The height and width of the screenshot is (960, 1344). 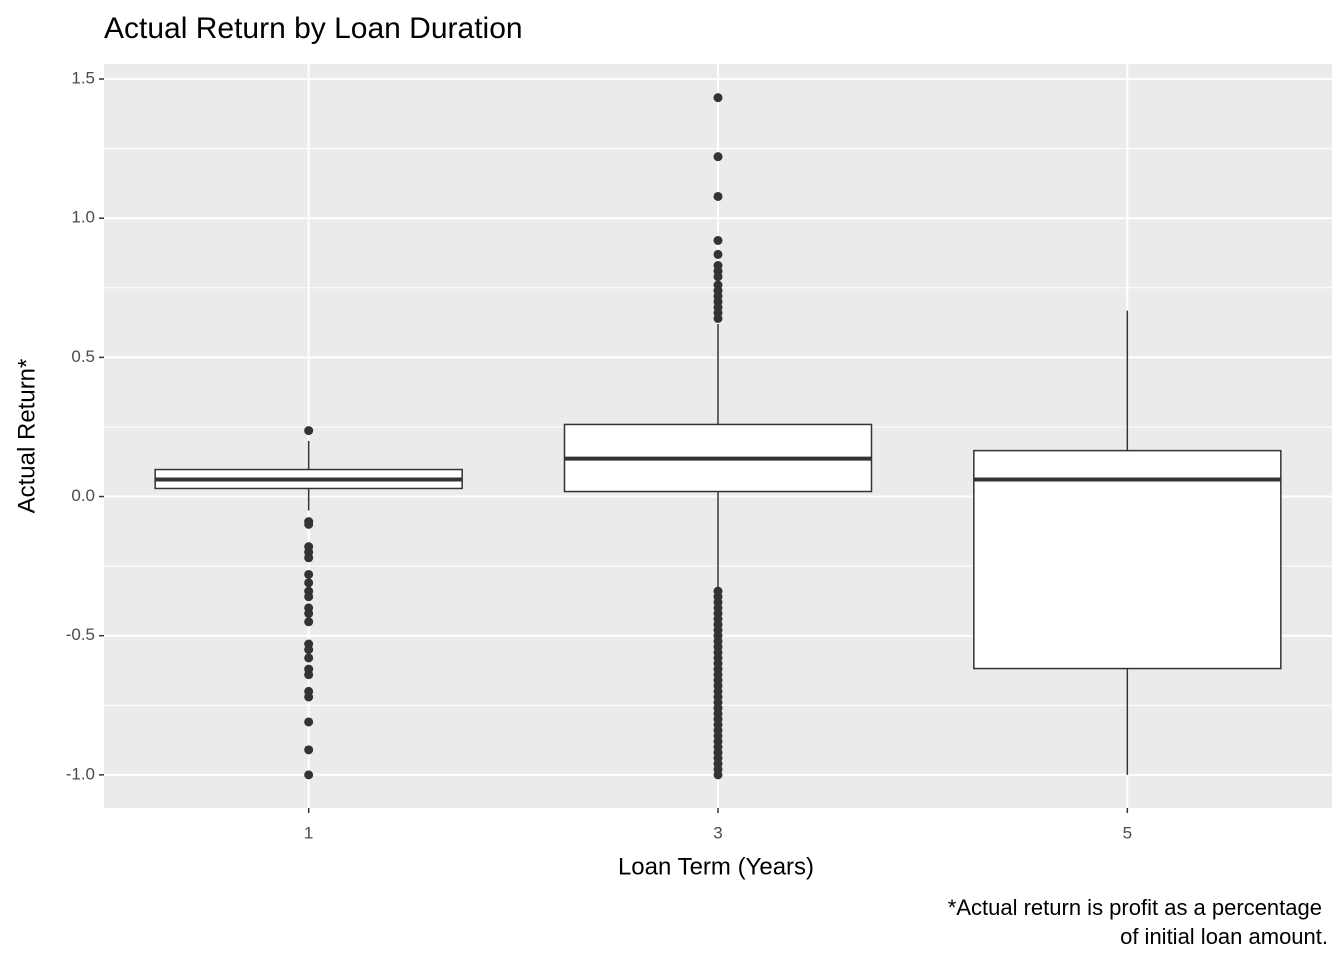 I want to click on y-axis-label: Actual Return*, so click(x=26, y=436).